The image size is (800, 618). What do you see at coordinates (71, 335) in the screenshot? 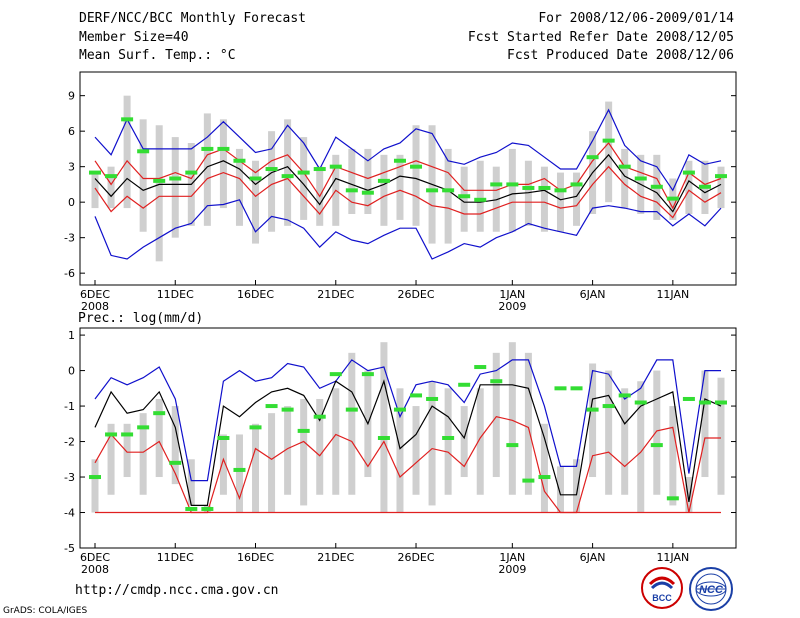
I see `y-tick-label: 1` at bounding box center [71, 335].